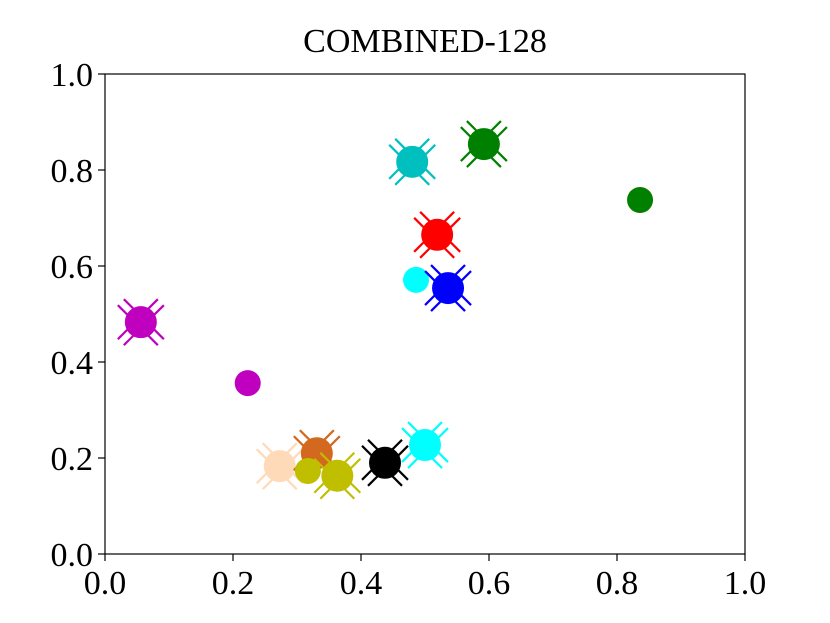 The height and width of the screenshot is (623, 830). I want to click on x-tick-label: 0.8, so click(617, 583).